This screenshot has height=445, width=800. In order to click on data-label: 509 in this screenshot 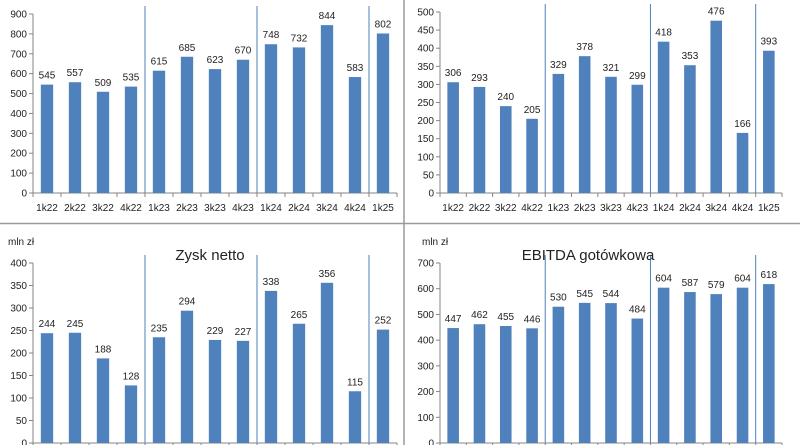, I will do `click(103, 83)`.